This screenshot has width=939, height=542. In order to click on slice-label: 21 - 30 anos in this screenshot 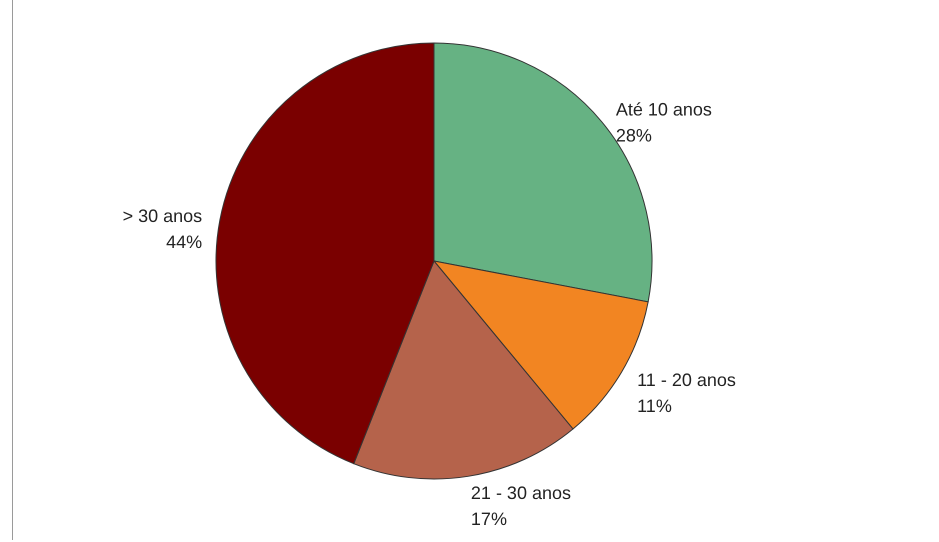, I will do `click(520, 493)`.